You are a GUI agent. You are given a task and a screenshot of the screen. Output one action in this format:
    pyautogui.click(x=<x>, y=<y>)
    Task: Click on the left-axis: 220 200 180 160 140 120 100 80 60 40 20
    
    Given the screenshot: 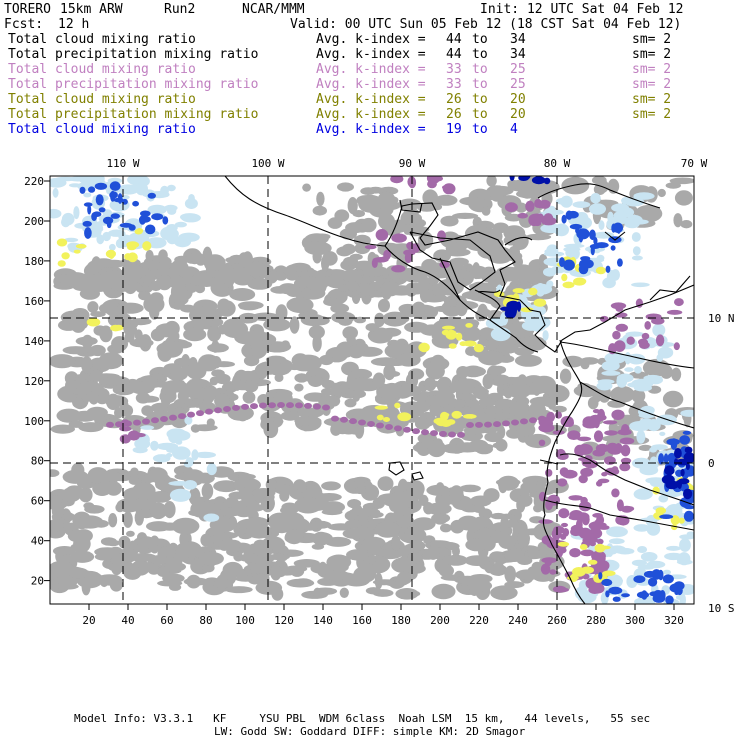 What is the action you would take?
    pyautogui.click(x=37, y=381)
    